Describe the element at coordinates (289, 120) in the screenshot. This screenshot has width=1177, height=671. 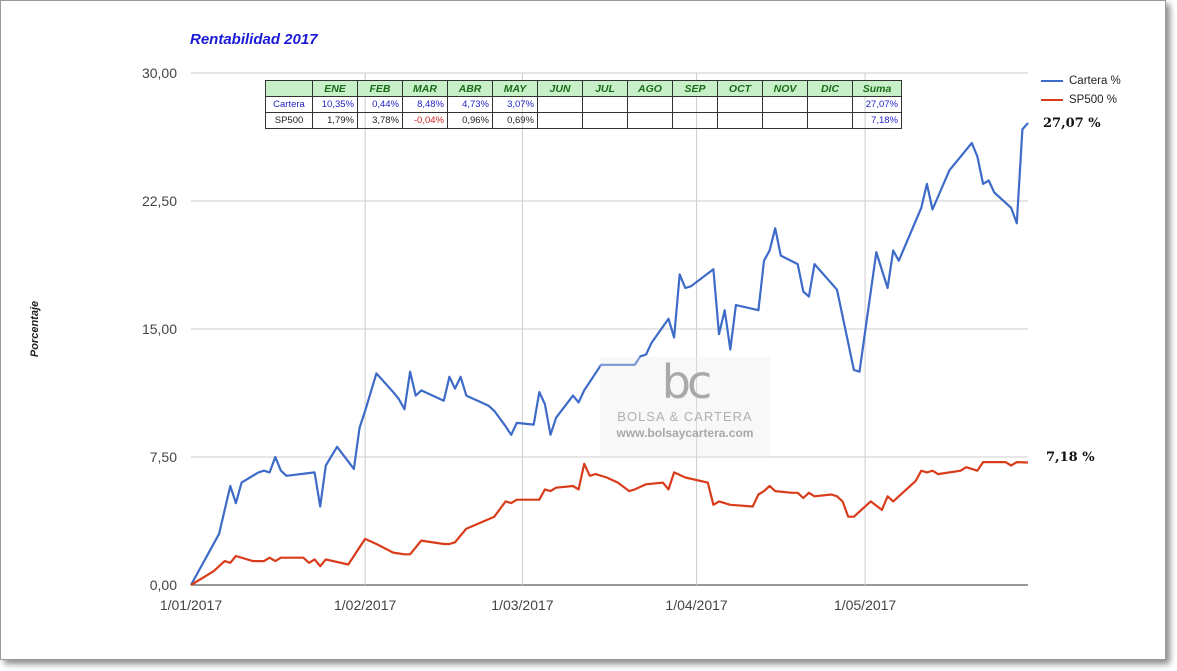
I see `table-row-label: SP500` at that location.